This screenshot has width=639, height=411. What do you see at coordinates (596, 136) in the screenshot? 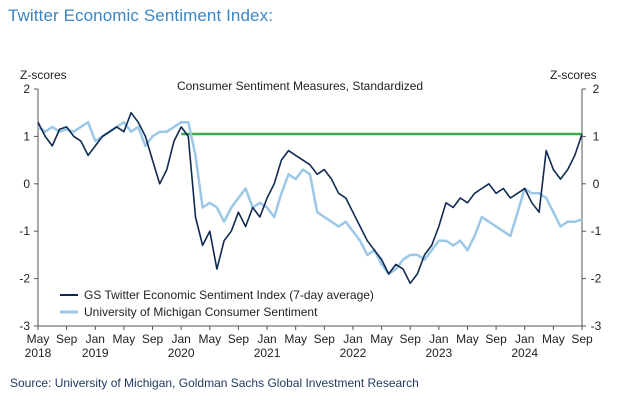
I see `y-tick-label-right: 1` at bounding box center [596, 136].